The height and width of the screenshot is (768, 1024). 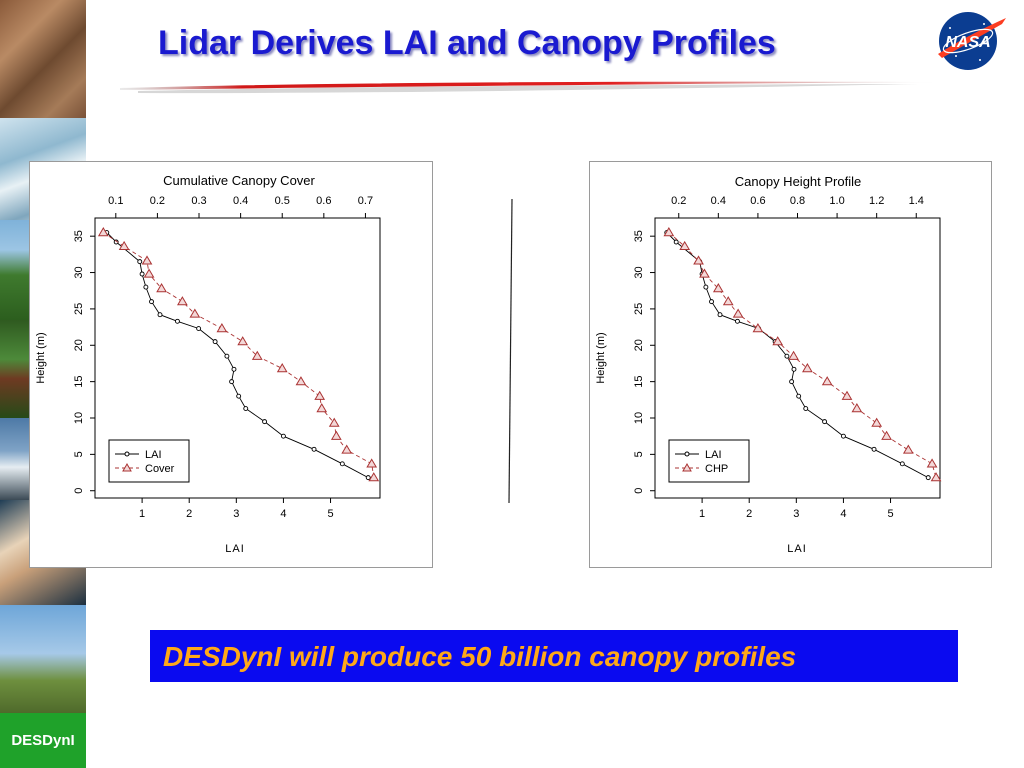 What do you see at coordinates (510, 351) in the screenshot?
I see `divider-line` at bounding box center [510, 351].